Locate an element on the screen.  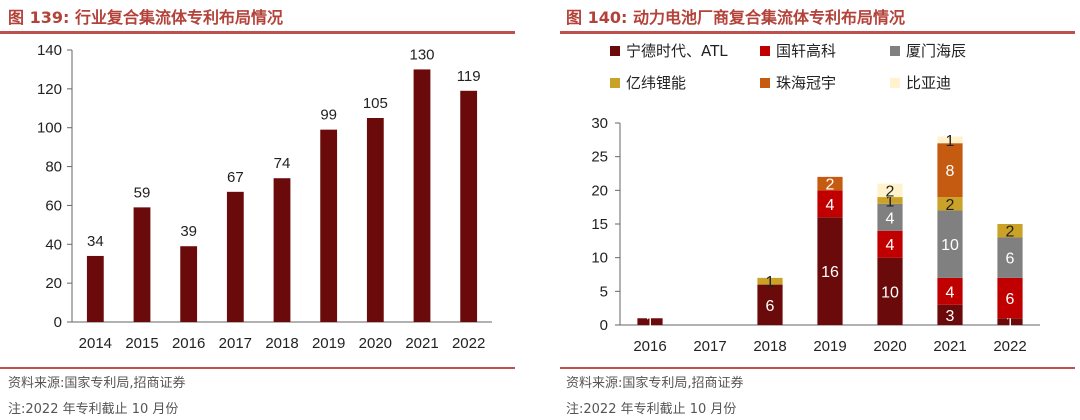
data-label: 99 is located at coordinates (328, 115).